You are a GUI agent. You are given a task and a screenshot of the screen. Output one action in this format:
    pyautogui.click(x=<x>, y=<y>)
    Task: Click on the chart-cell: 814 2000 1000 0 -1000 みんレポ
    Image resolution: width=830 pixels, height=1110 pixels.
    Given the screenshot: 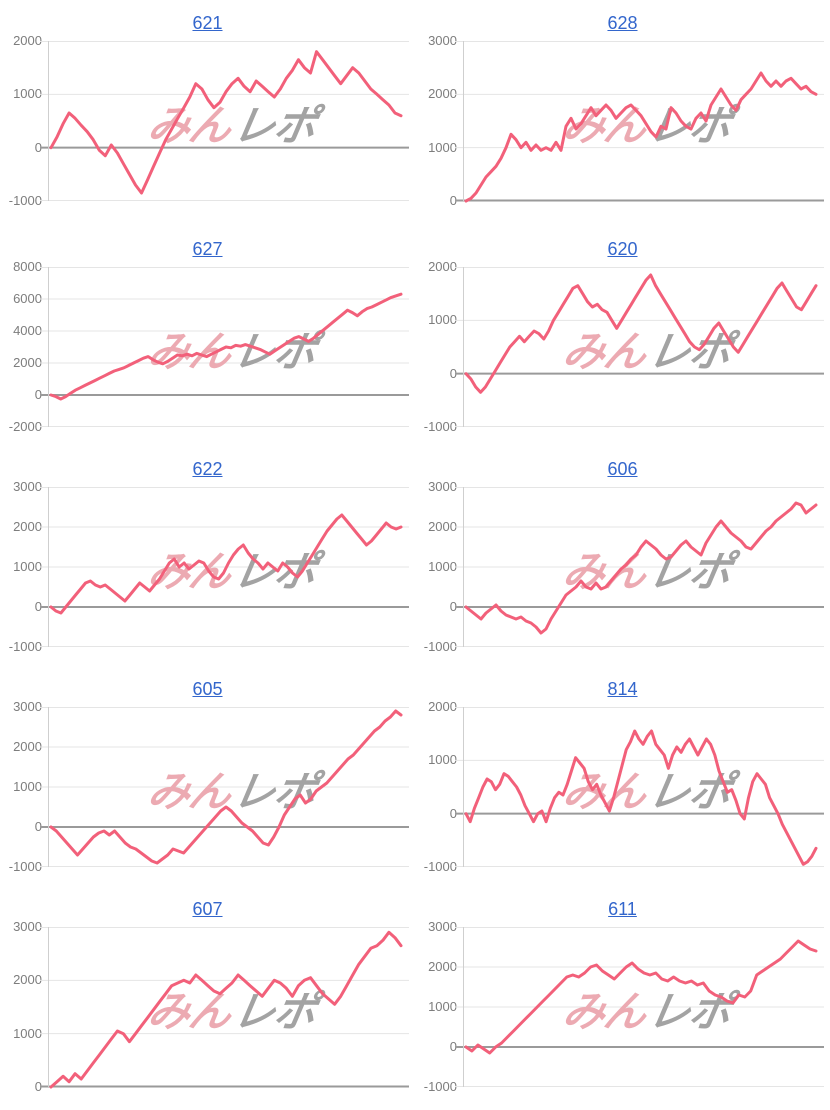 What is the action you would take?
    pyautogui.click(x=622, y=780)
    